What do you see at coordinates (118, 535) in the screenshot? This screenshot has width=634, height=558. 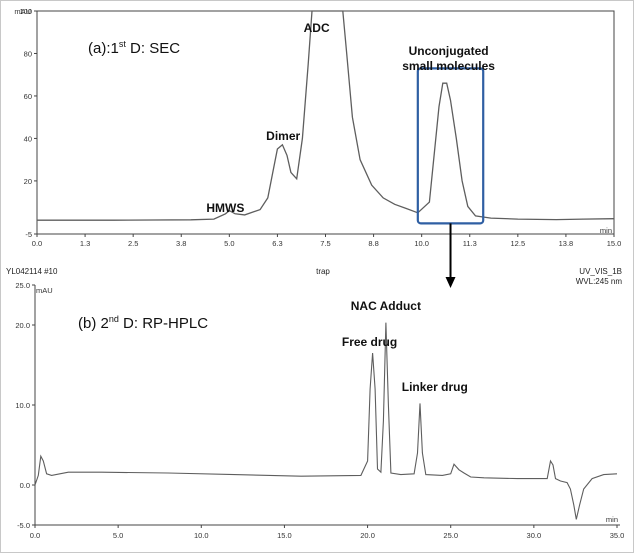 I see `b-x-tick-label: 5.0` at bounding box center [118, 535].